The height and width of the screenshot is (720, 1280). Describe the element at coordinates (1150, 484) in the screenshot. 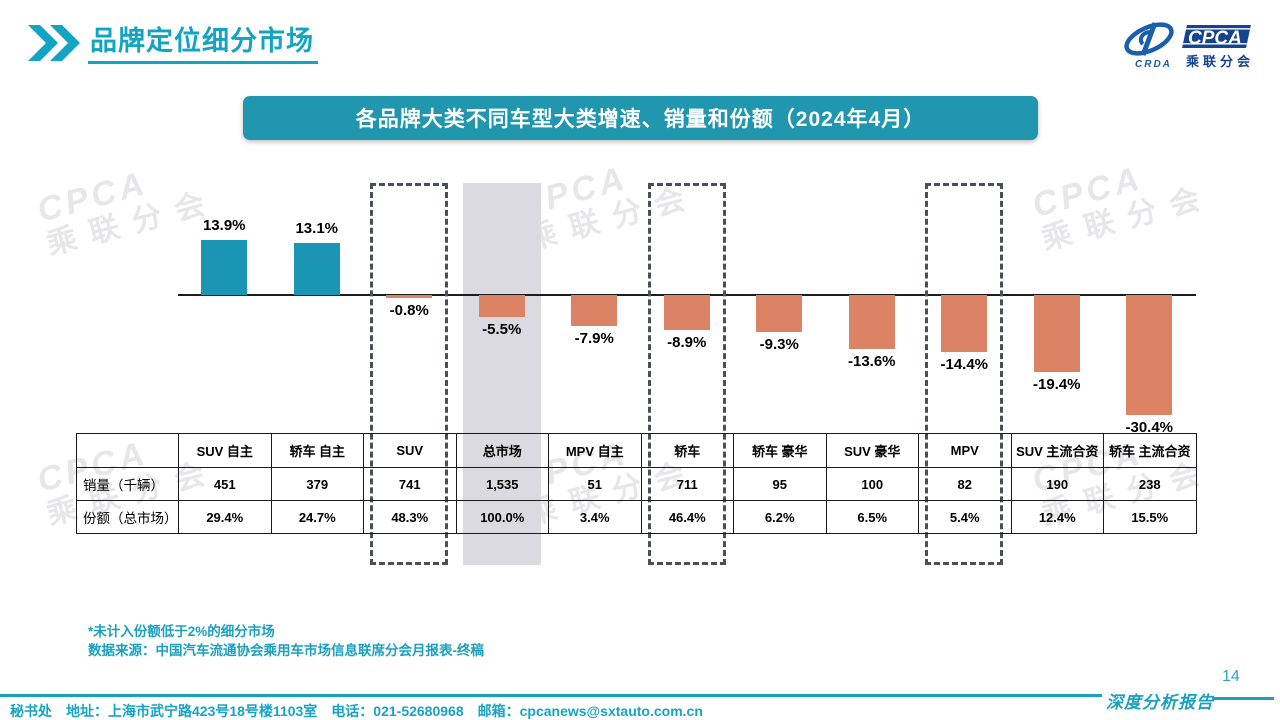

I see `table-cell-sales: 238` at that location.